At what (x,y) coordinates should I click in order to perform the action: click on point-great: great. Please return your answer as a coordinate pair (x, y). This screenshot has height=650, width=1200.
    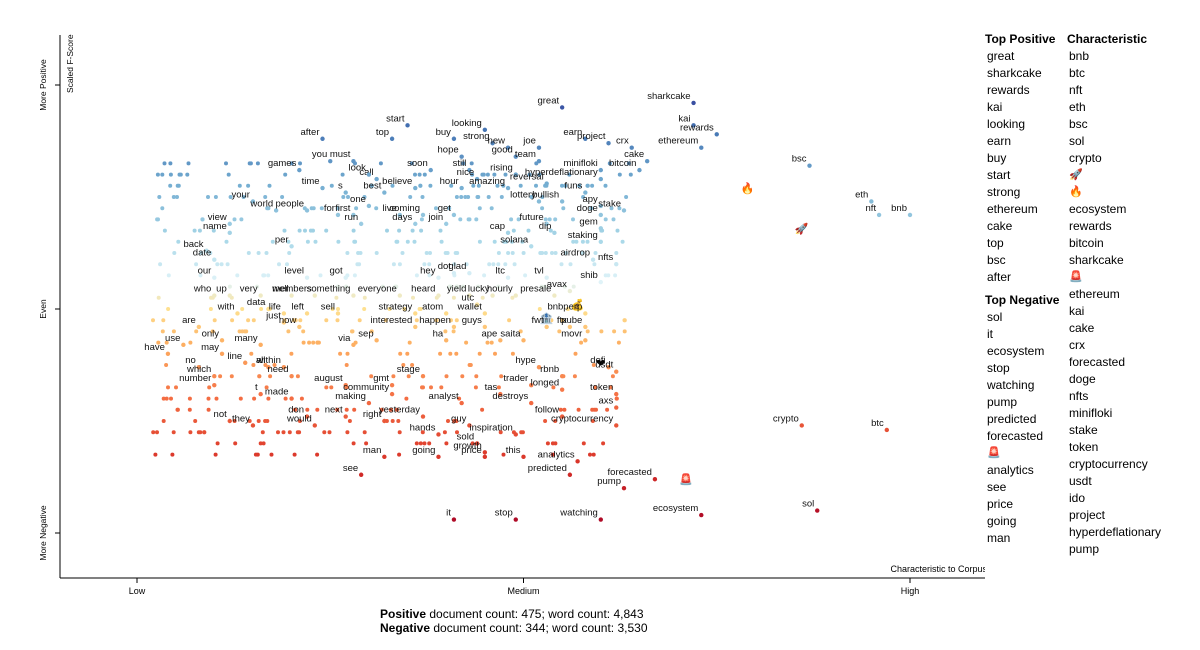
    Looking at the image, I should click on (551, 102).